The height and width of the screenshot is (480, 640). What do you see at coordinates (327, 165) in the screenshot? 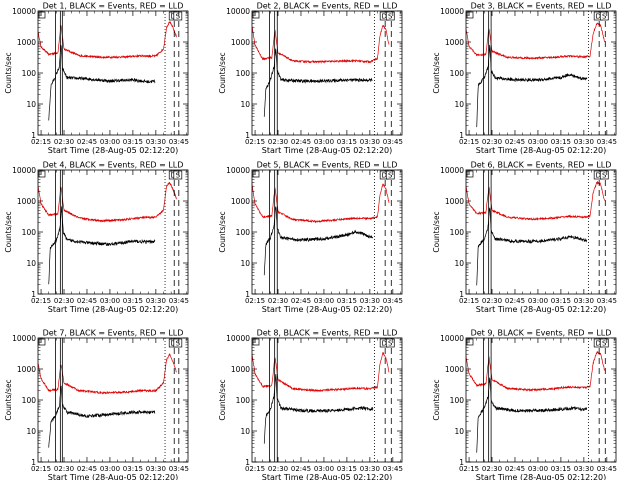
I see `panel-title: Det 5, BLACK = Events, RED = LLD` at bounding box center [327, 165].